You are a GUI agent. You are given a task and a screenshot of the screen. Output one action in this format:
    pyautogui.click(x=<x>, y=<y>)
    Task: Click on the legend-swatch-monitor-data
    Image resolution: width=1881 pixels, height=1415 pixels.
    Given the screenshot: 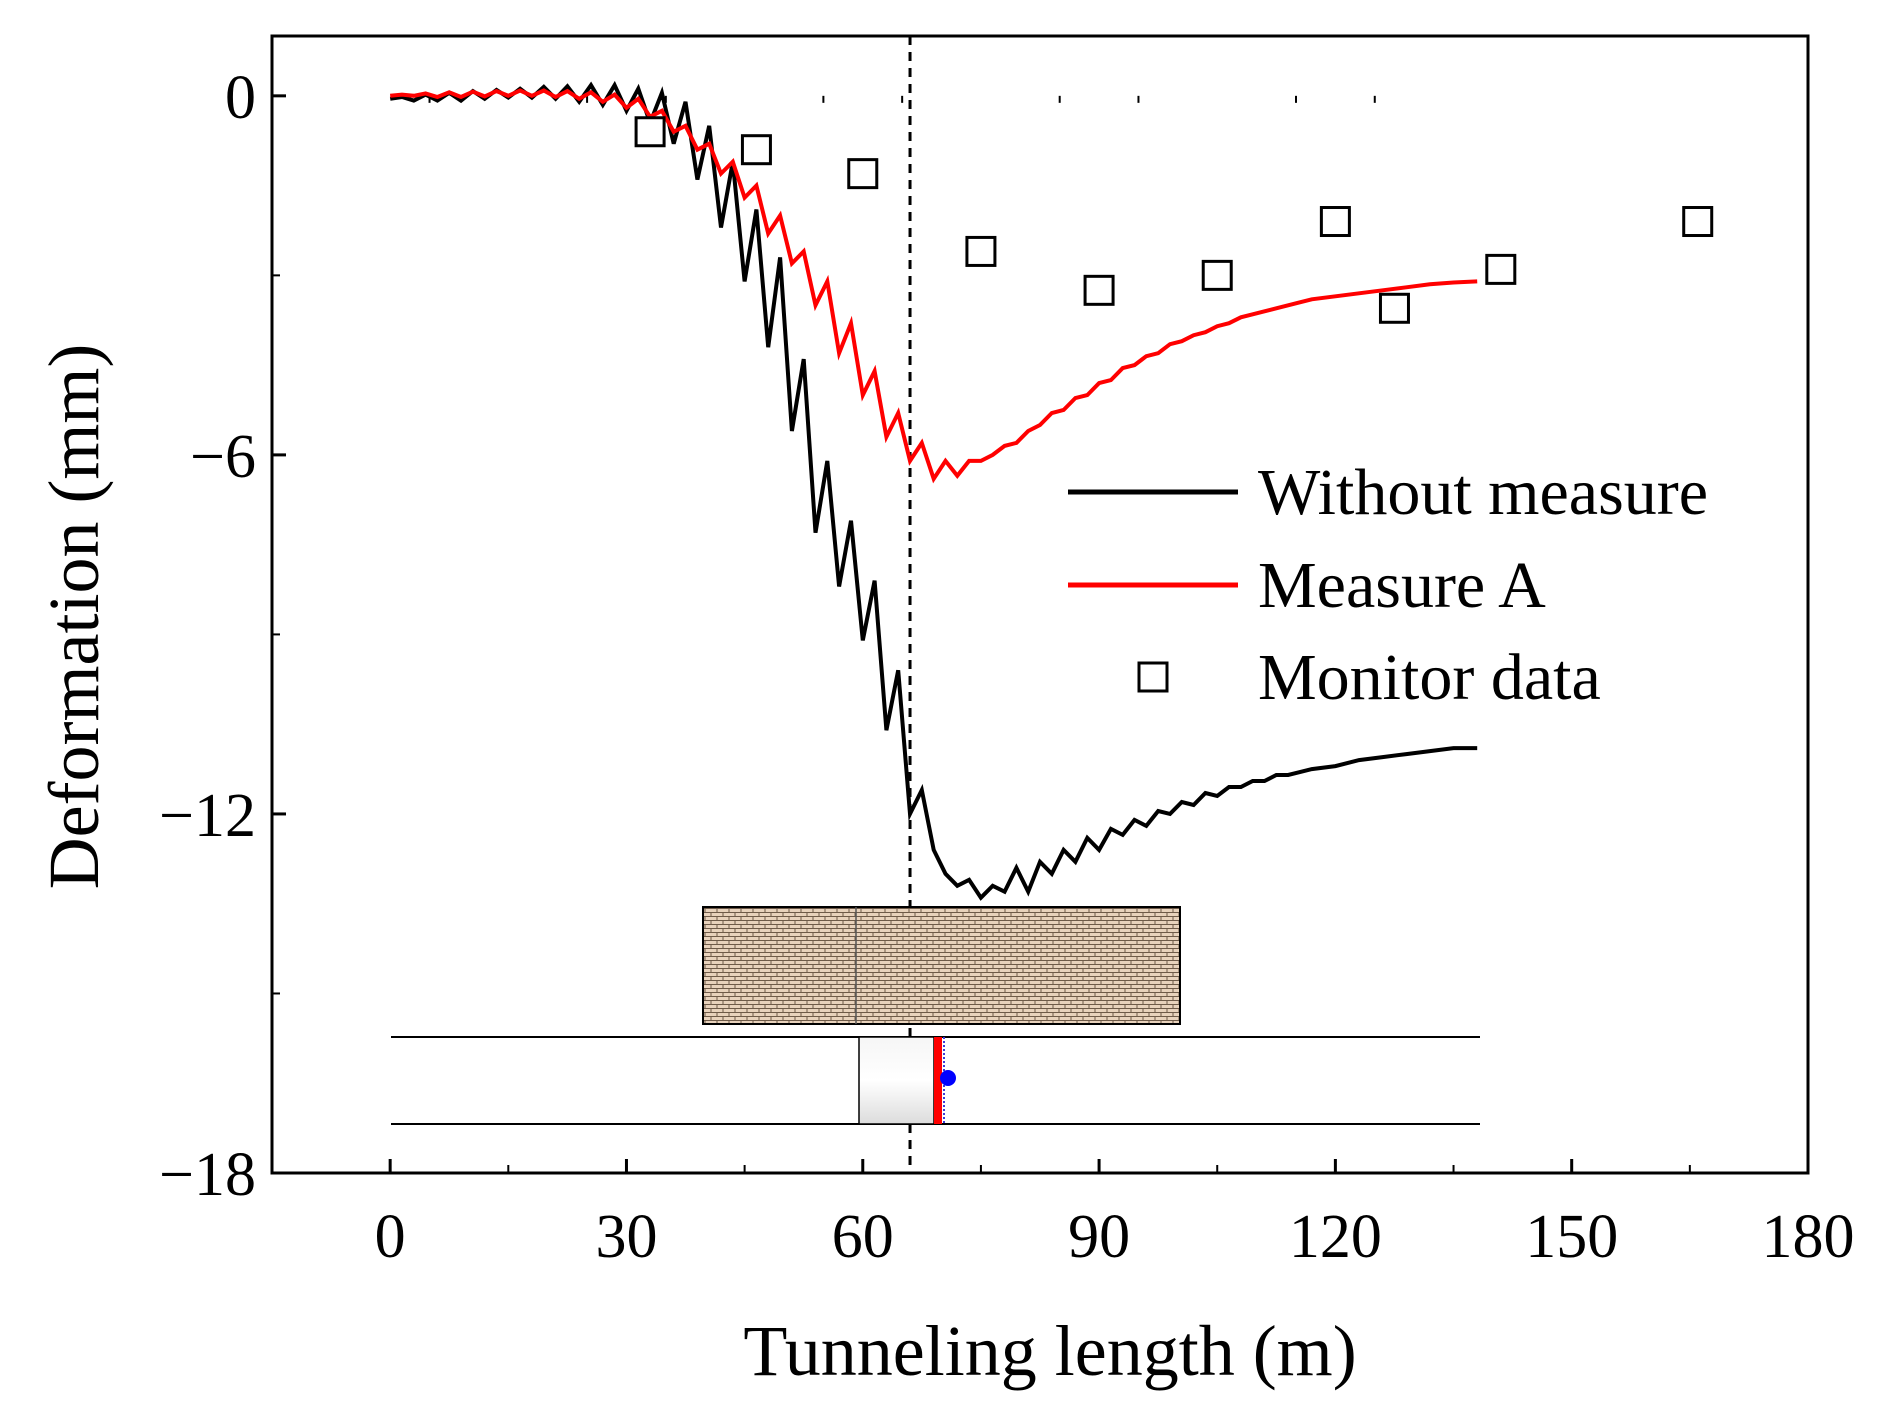 What is the action you would take?
    pyautogui.click(x=1153, y=677)
    